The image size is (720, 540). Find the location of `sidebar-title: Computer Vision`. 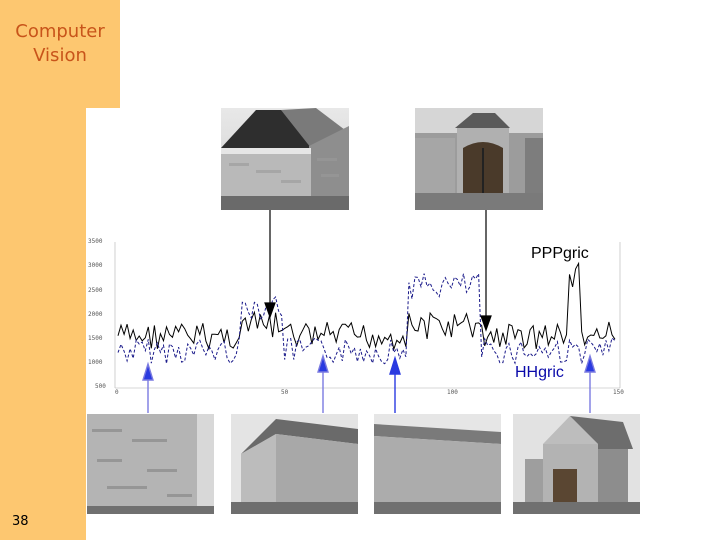

sidebar-title: Computer Vision is located at coordinates (60, 44).